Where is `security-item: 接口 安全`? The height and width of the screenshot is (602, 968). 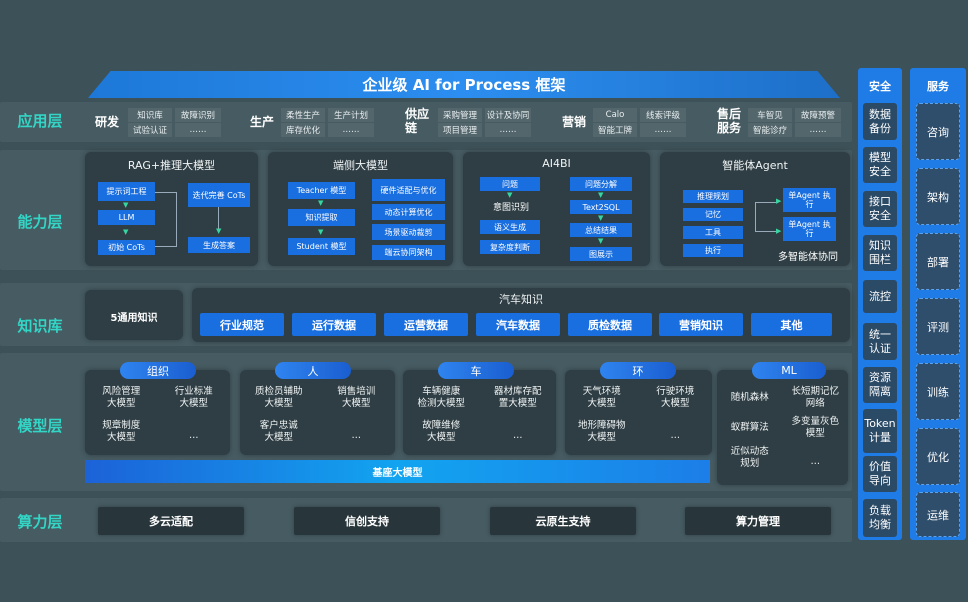
security-item: 接口 安全 is located at coordinates (880, 209).